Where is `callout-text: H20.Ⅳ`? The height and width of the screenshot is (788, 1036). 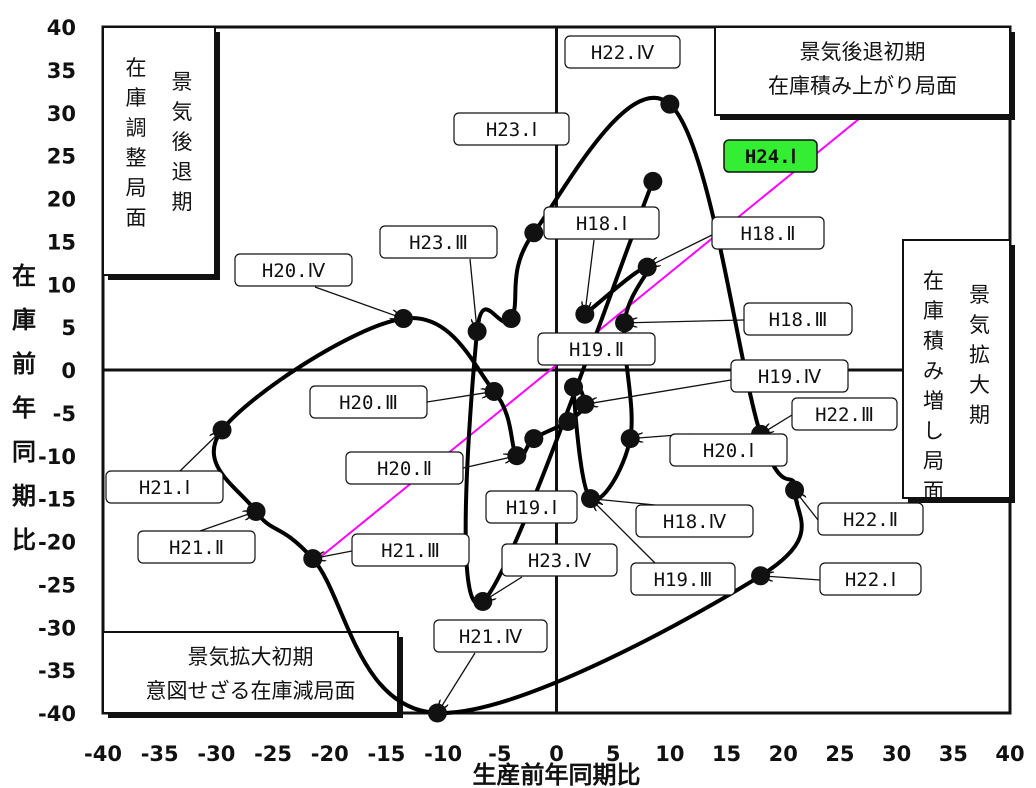
callout-text: H20.Ⅳ is located at coordinates (294, 271).